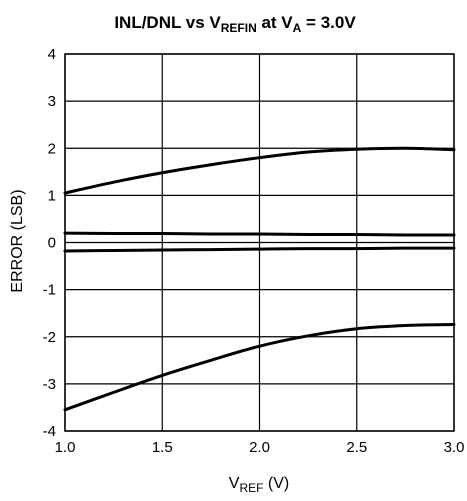 Image resolution: width=467 pixels, height=501 pixels. I want to click on text-part: V, so click(234, 483).